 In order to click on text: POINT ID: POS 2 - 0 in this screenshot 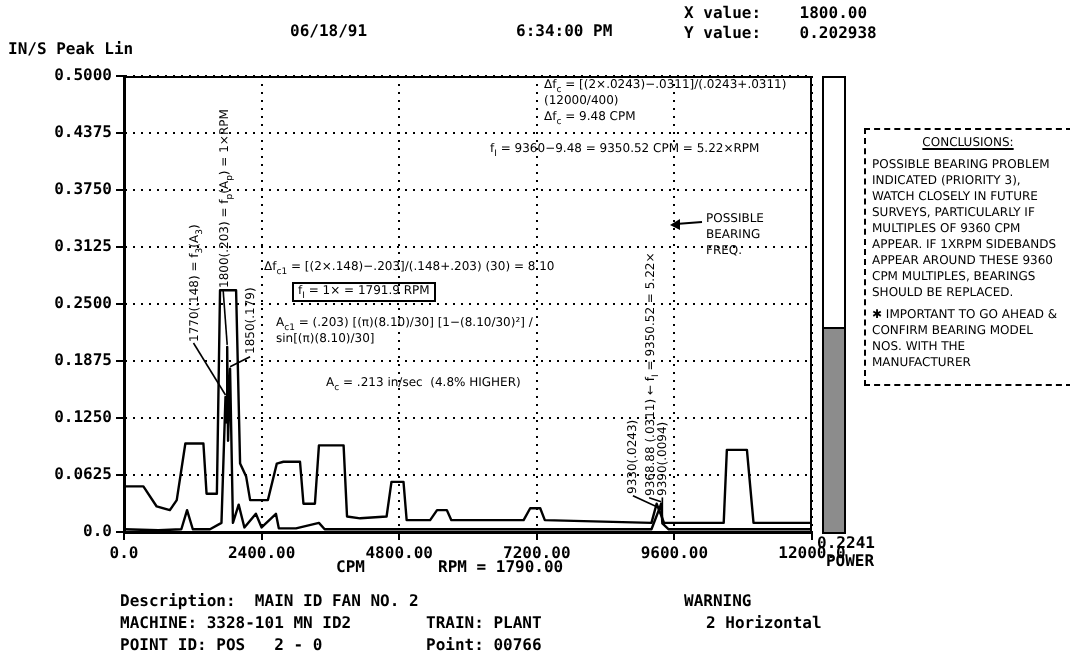, I will do `click(221, 646)`.